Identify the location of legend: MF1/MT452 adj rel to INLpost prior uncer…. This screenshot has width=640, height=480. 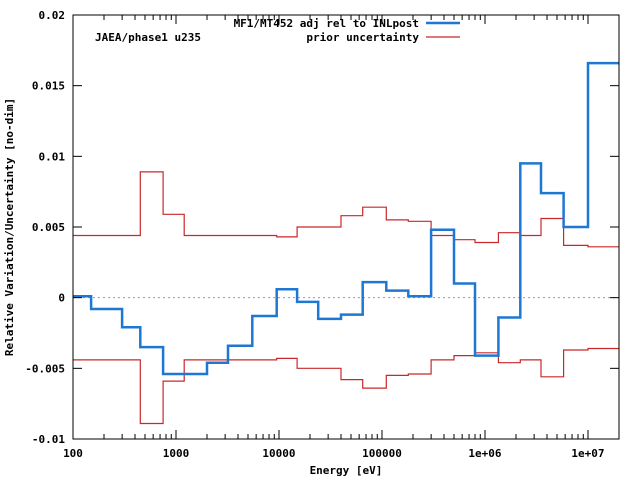
(347, 30).